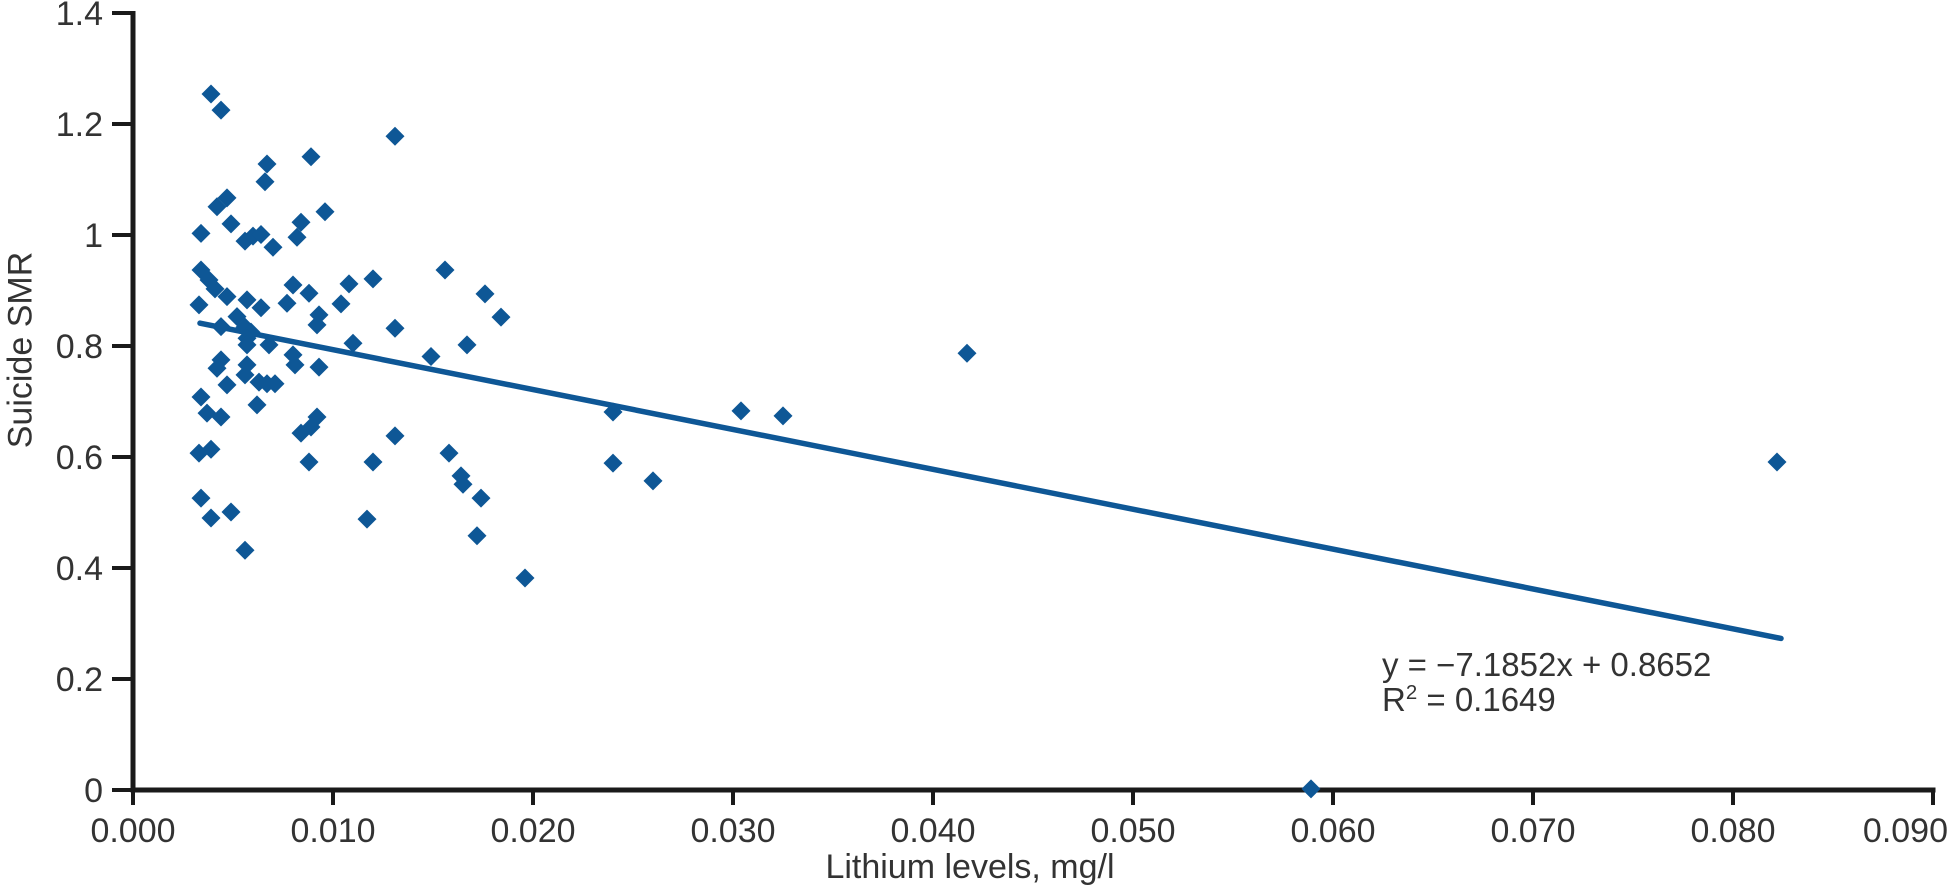 The width and height of the screenshot is (1951, 889). Describe the element at coordinates (132, 831) in the screenshot. I see `x-tick-label: 0.000` at that location.